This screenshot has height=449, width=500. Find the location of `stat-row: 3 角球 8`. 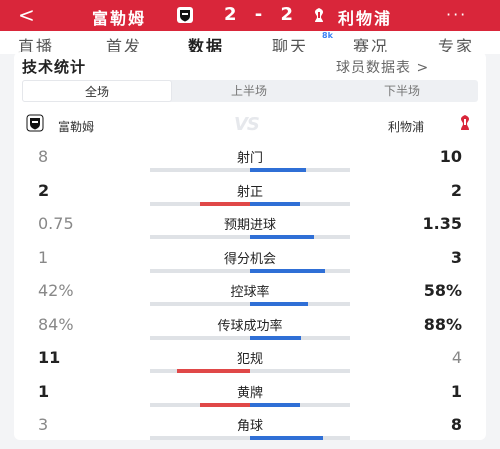

stat-row: 3 角球 8 is located at coordinates (250, 432).